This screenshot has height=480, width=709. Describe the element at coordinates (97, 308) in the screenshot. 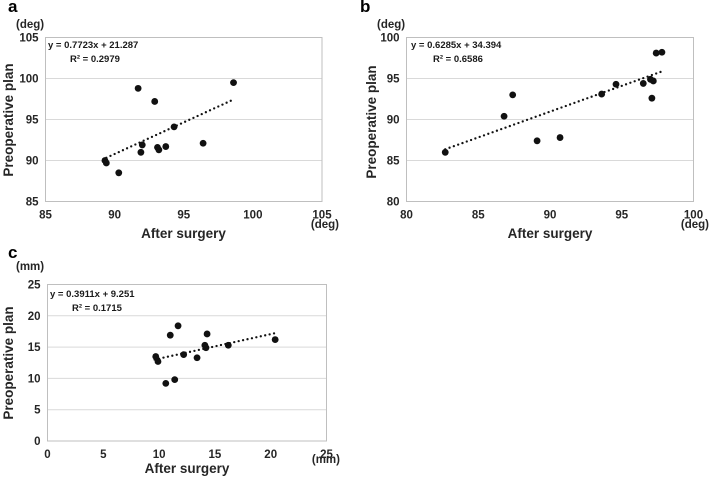

I see `r-squared-text-c: R² = 0.1715` at that location.